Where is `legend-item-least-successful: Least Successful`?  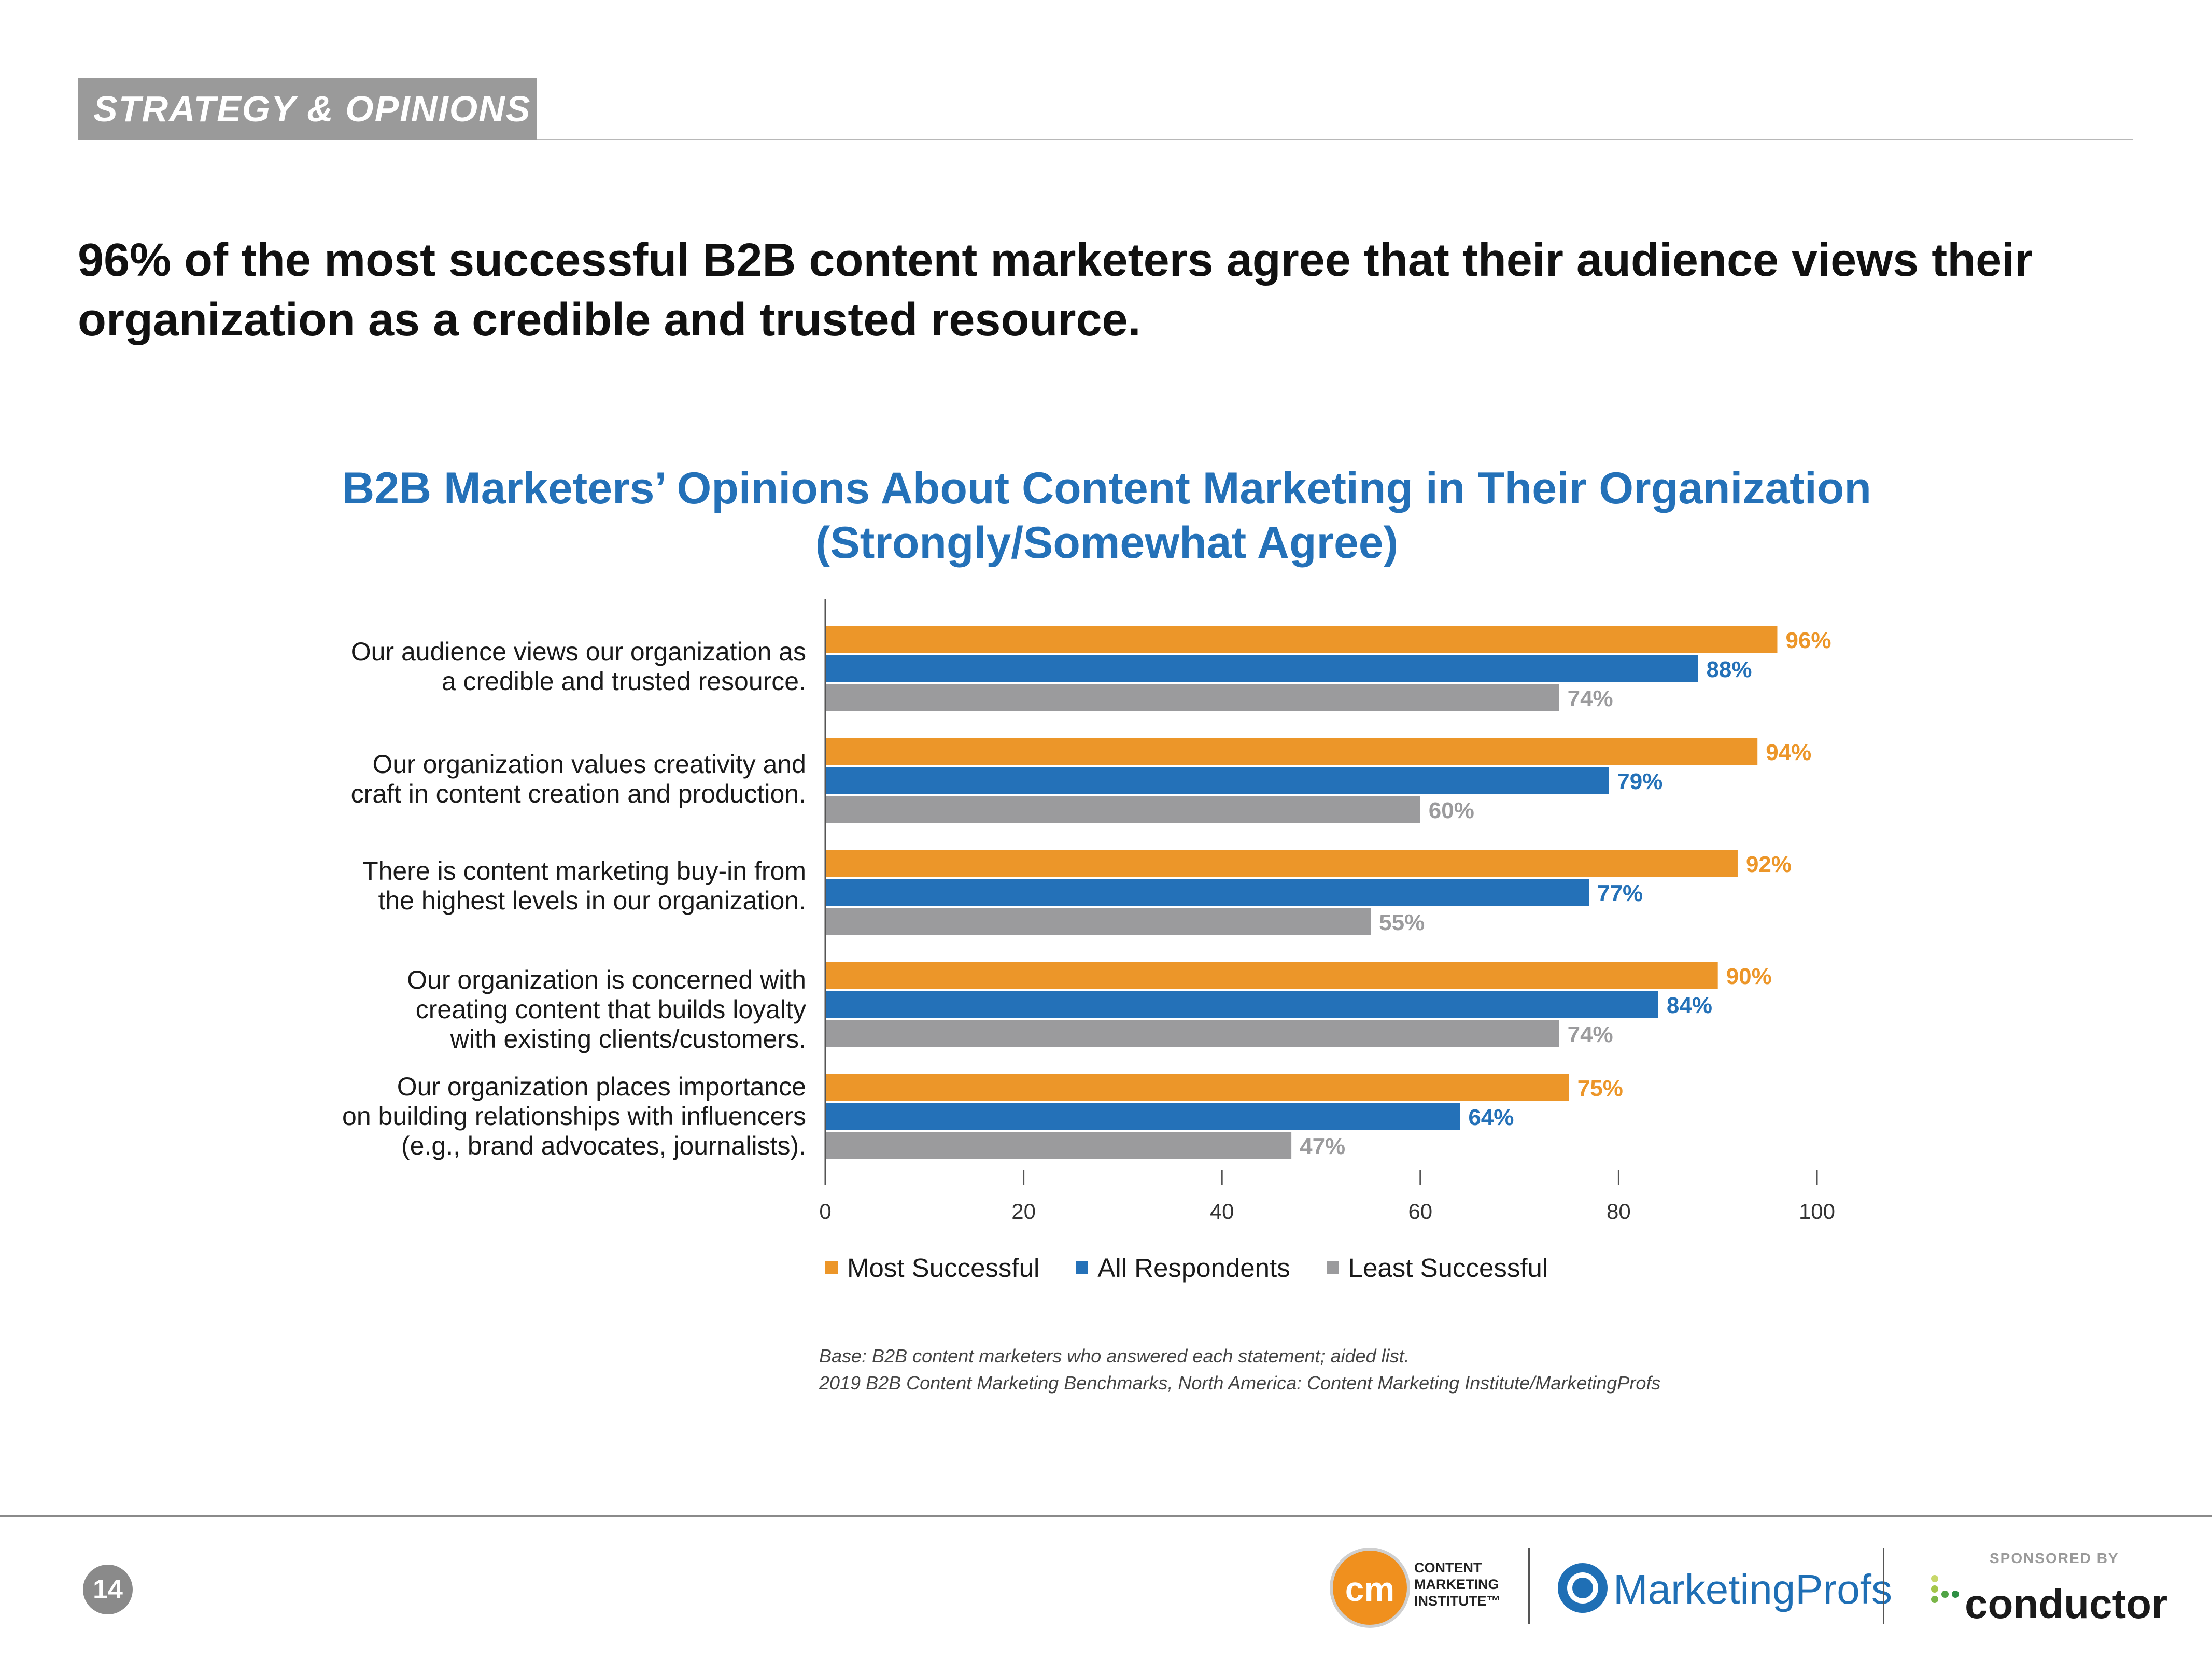
legend-item-least-successful: Least Successful is located at coordinates (1437, 1268).